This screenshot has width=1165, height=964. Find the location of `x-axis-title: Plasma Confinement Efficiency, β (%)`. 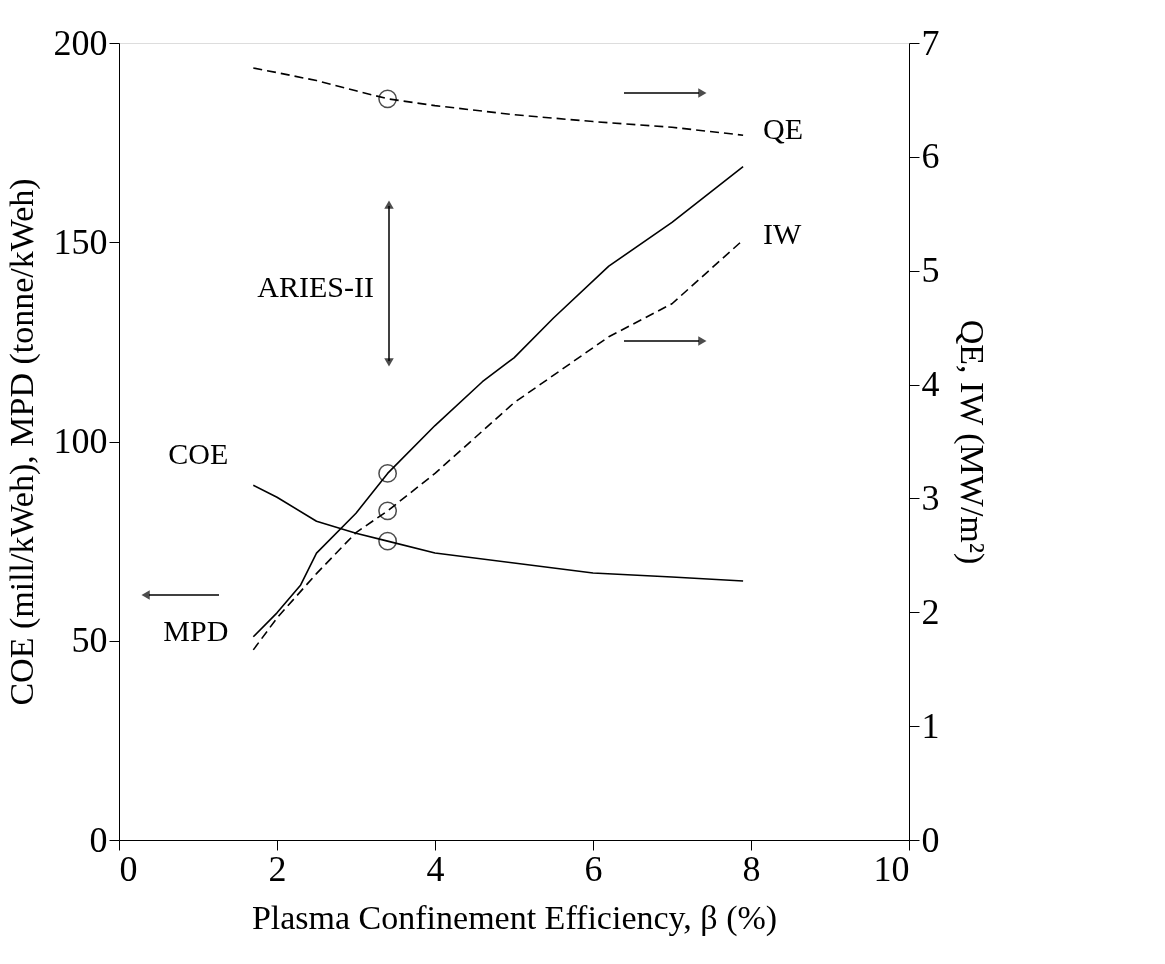

x-axis-title: Plasma Confinement Efficiency, β (%) is located at coordinates (514, 917).